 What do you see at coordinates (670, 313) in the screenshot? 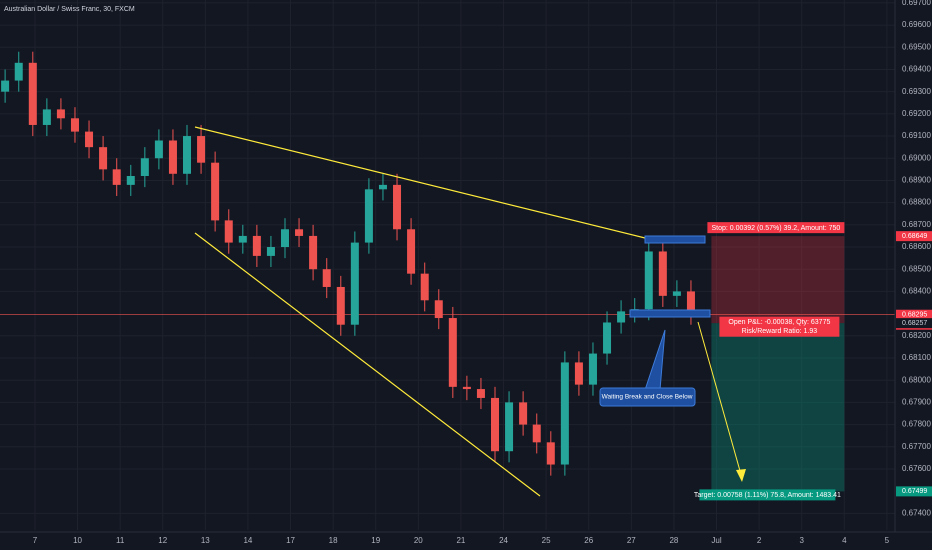
I see `support-box` at bounding box center [670, 313].